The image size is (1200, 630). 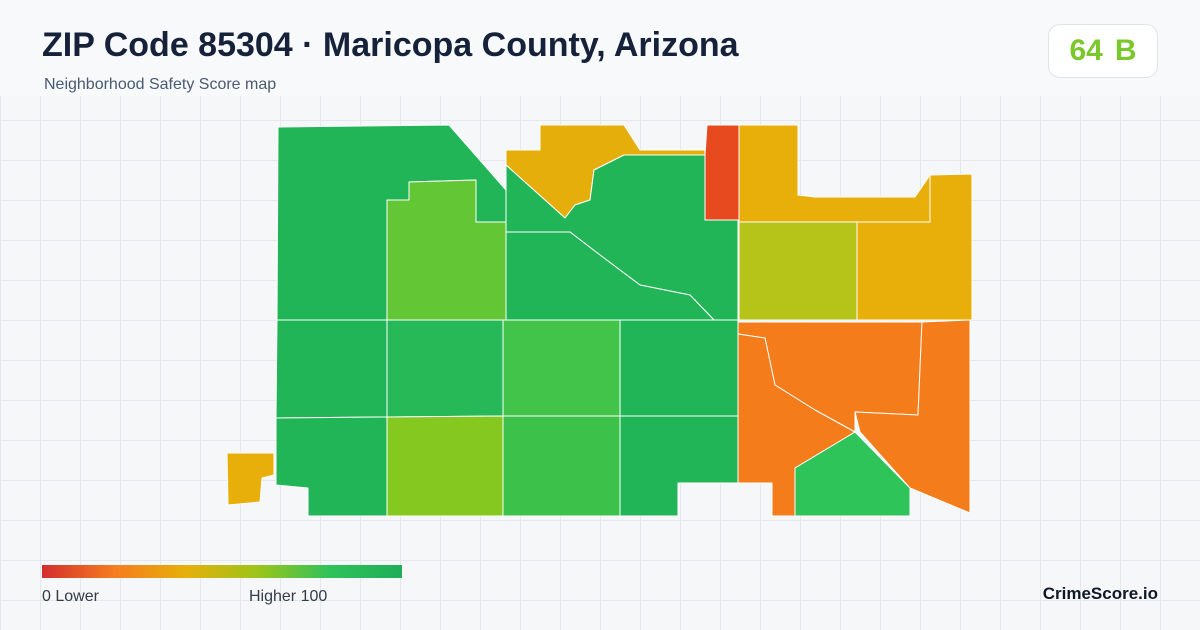 I want to click on map-region-east-mid-right, so click(x=912, y=416).